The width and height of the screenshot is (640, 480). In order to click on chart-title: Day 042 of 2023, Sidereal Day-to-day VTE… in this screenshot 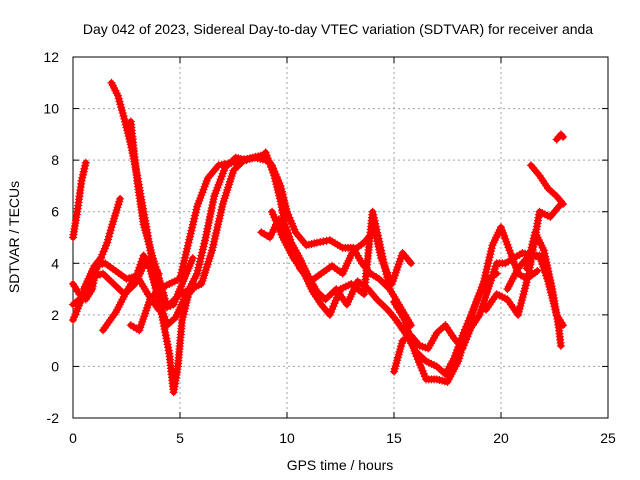, I will do `click(338, 29)`.